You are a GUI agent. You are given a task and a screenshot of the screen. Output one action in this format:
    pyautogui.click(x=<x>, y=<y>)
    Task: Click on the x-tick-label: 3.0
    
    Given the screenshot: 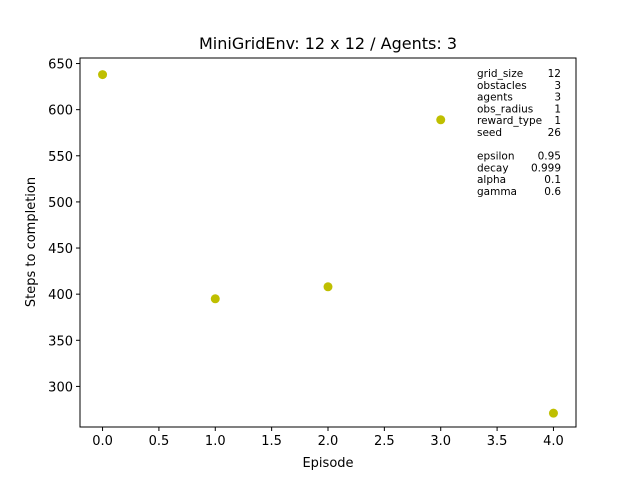 What is the action you would take?
    pyautogui.click(x=440, y=441)
    